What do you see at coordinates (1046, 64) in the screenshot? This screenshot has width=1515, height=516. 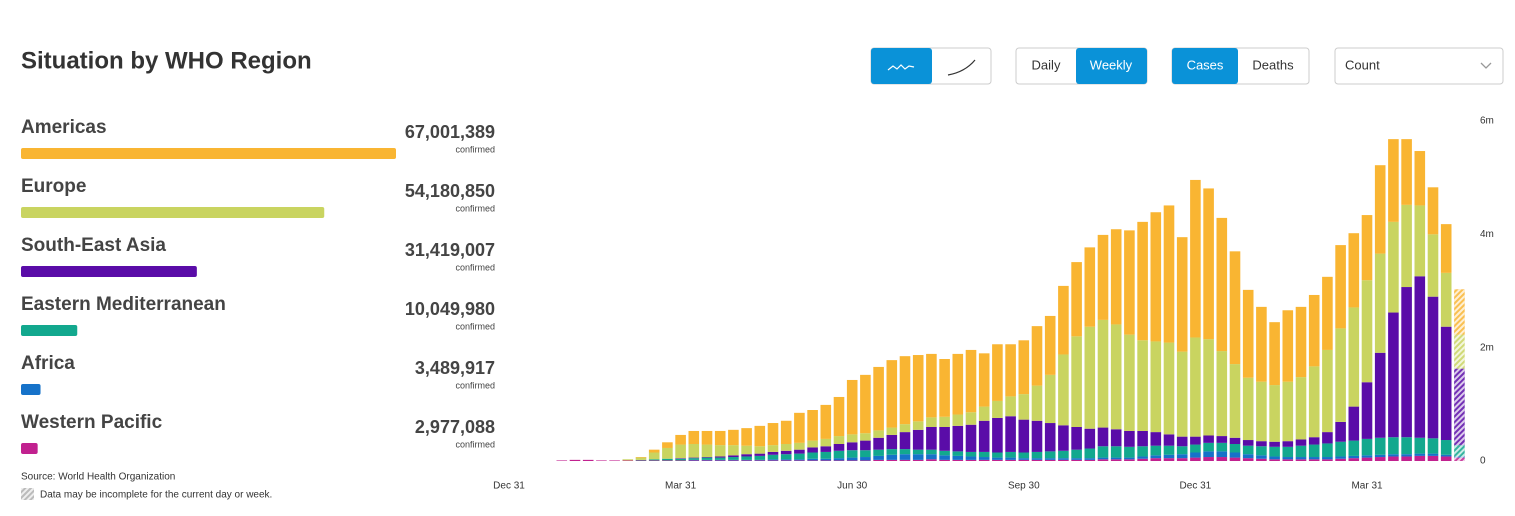 I see `daily-button: Daily` at bounding box center [1046, 64].